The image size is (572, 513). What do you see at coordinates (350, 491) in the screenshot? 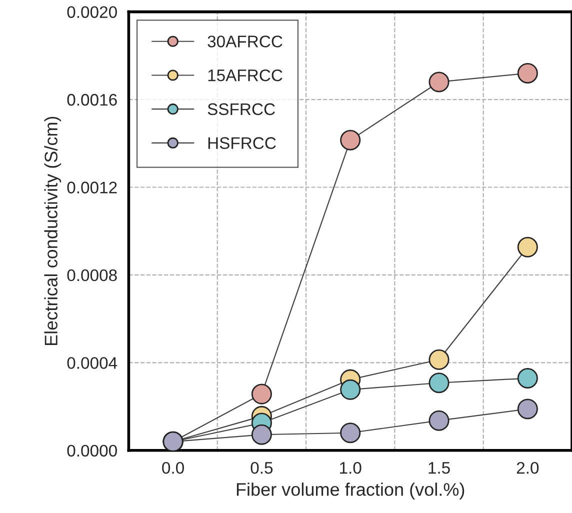
I see `x-axis-title: Fiber volume fraction (vol.%)` at bounding box center [350, 491].